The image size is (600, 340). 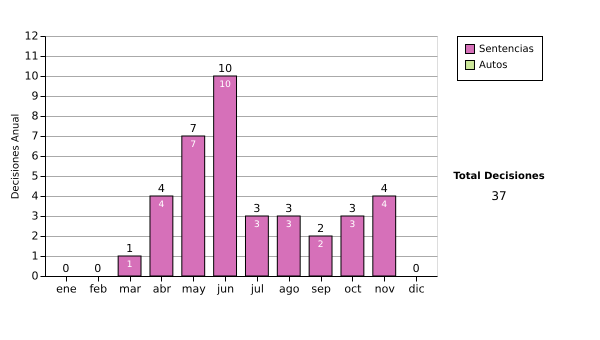 What do you see at coordinates (225, 68) in the screenshot?
I see `total-label: 10` at bounding box center [225, 68].